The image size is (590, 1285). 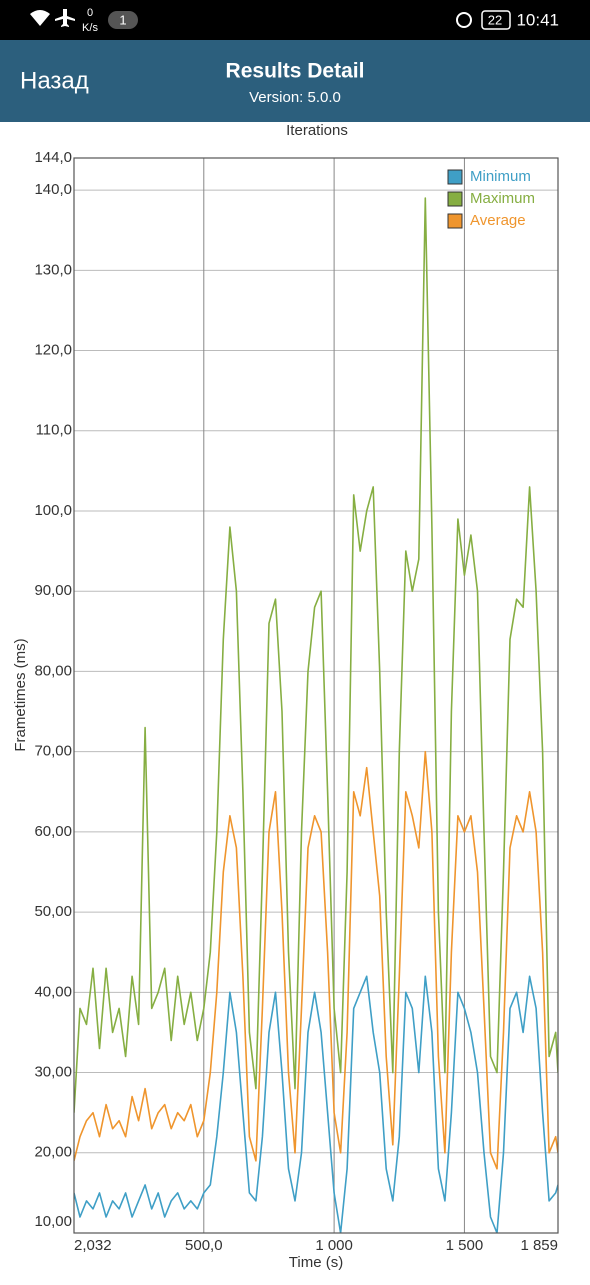 What do you see at coordinates (295, 97) in the screenshot?
I see `app-subtitle: Version: 5.0.0` at bounding box center [295, 97].